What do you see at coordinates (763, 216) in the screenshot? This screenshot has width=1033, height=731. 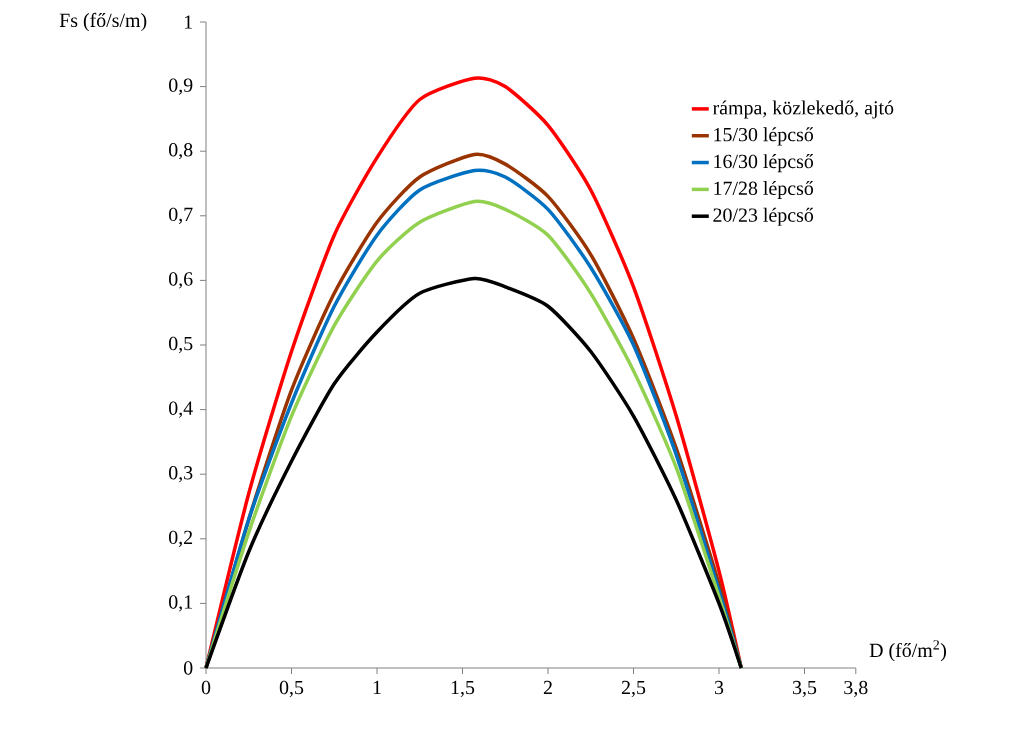 I see `legend-label: 20/23 lépcső` at bounding box center [763, 216].